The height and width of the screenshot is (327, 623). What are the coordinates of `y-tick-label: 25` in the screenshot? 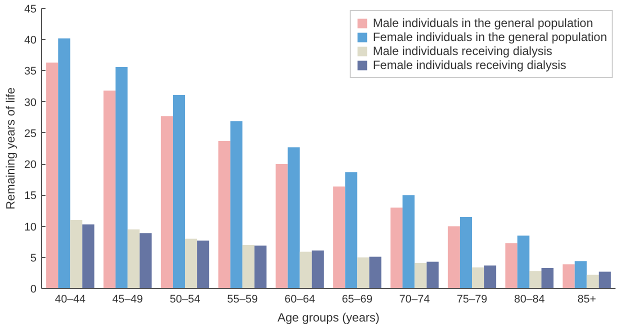 It's located at (30, 134).